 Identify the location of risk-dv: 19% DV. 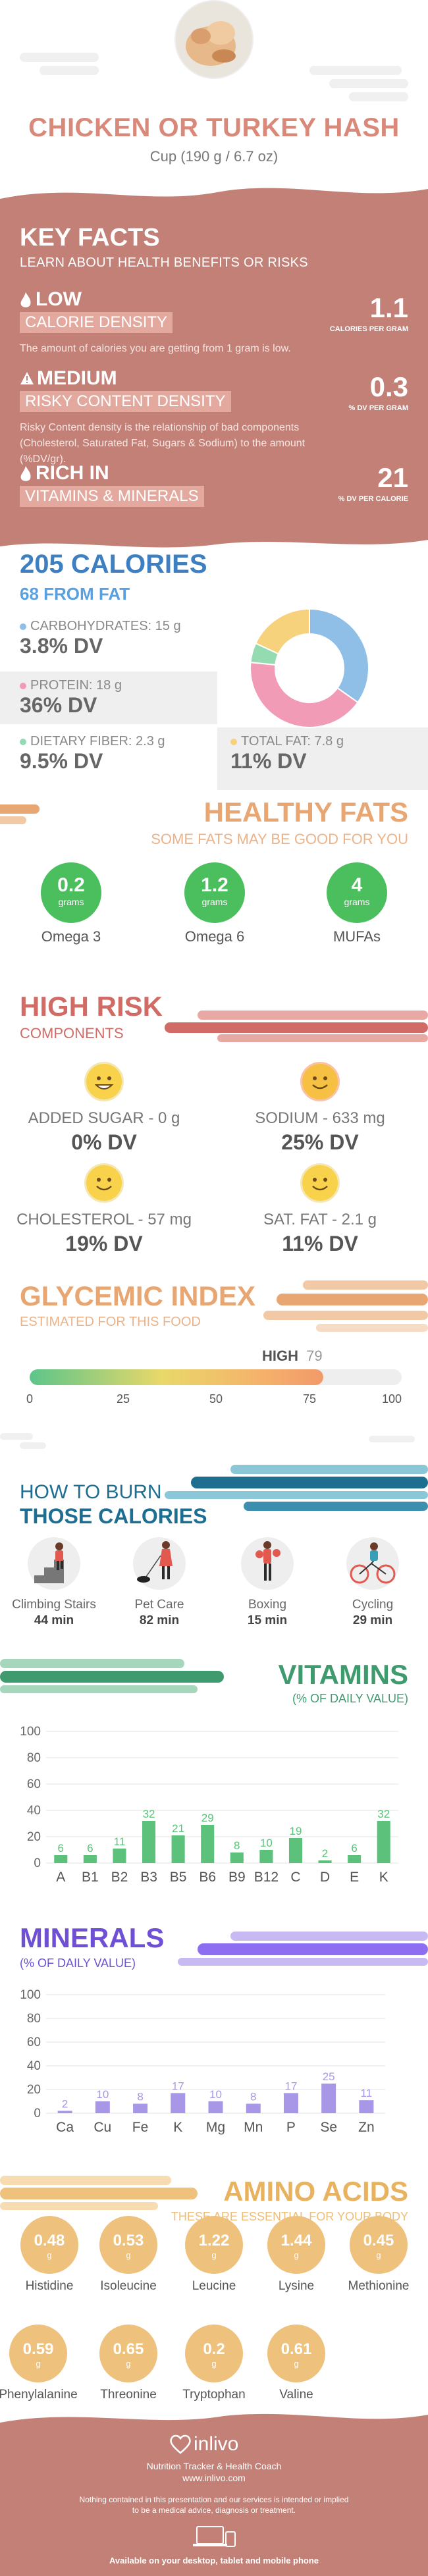
(104, 1243).